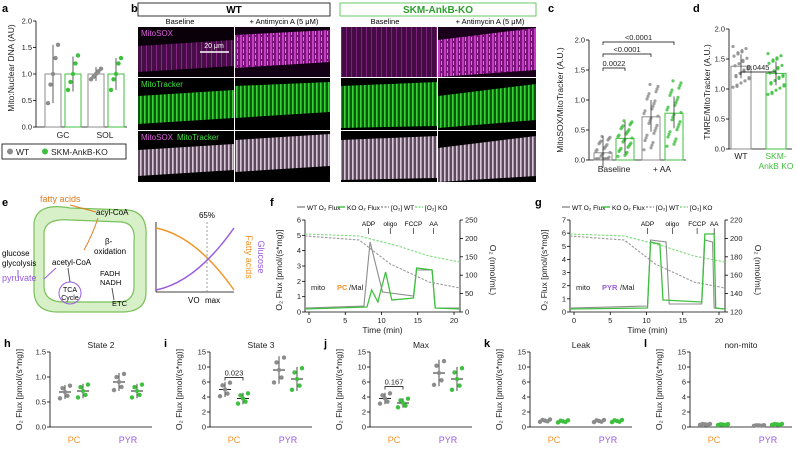 The image size is (798, 464). What do you see at coordinates (758, 67) in the screenshot?
I see `panel-d-pvalue: 0.0445` at bounding box center [758, 67].